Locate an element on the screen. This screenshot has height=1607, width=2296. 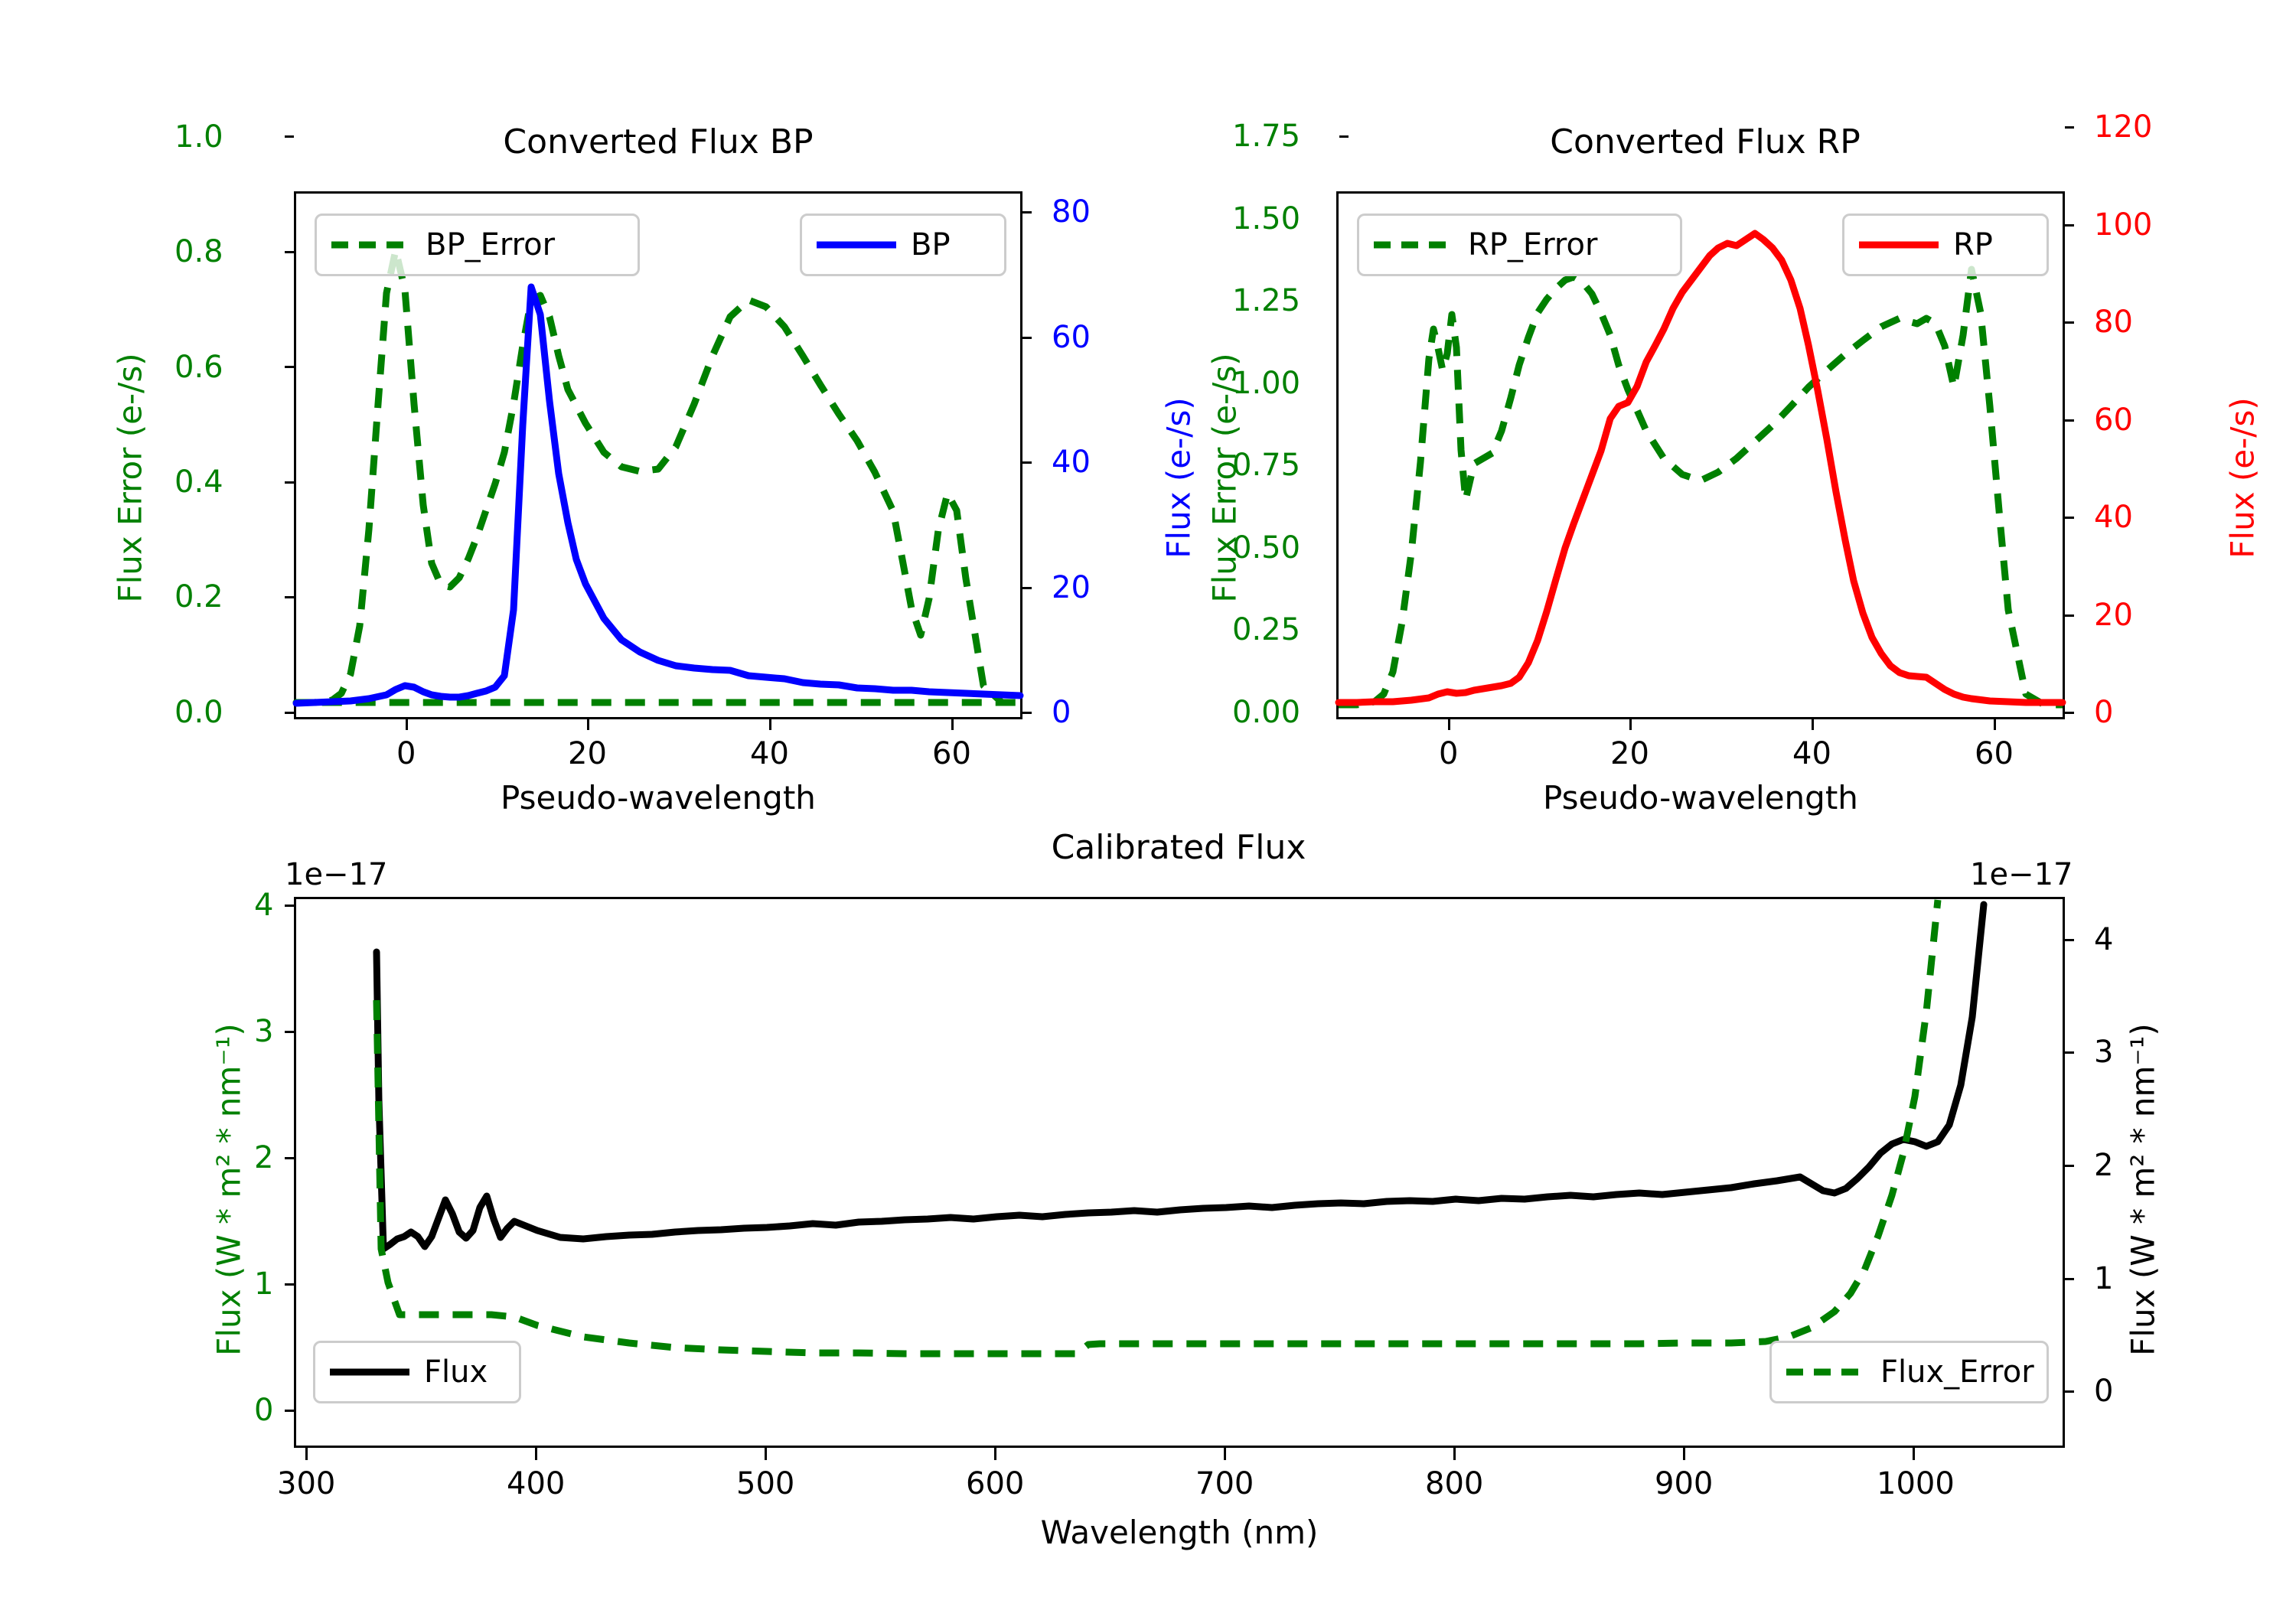
calibrated-x-tick: 700 is located at coordinates (1224, 1483).